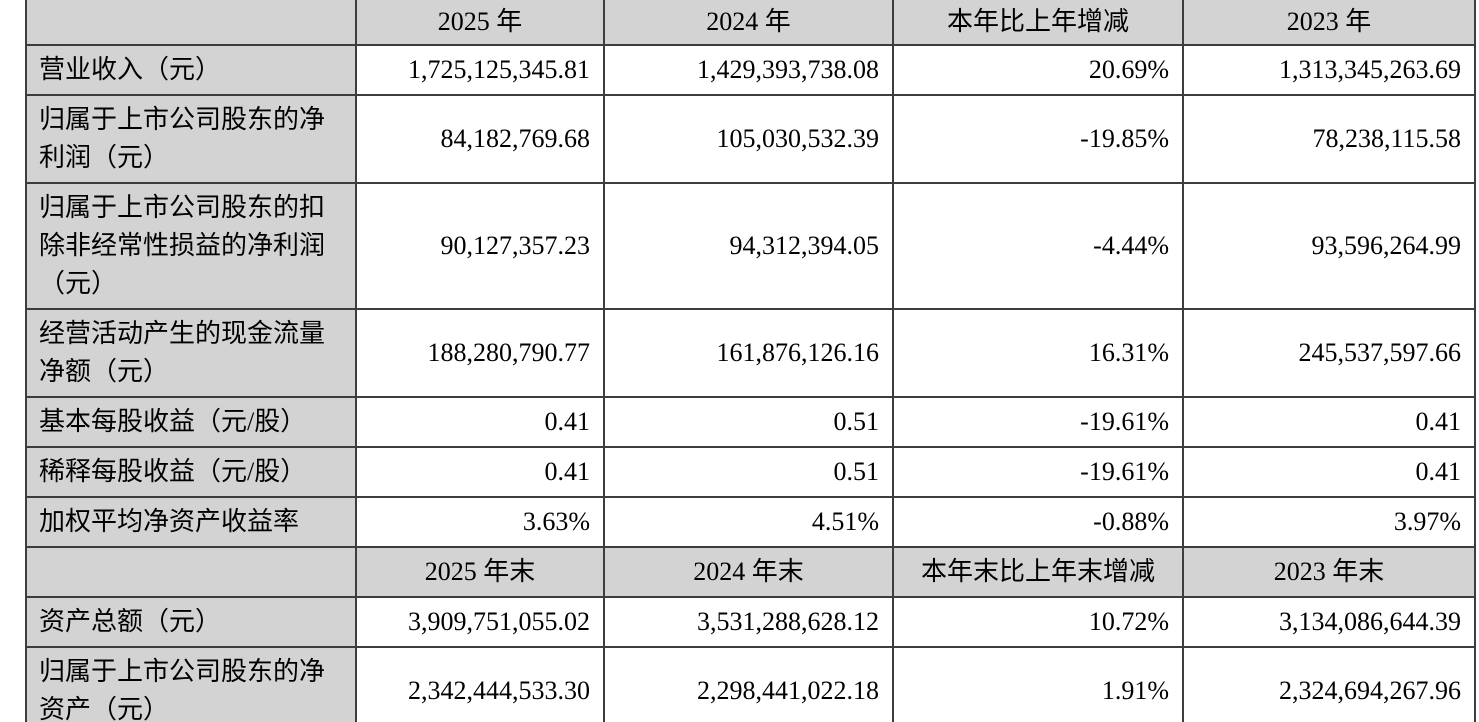  What do you see at coordinates (480, 684) in the screenshot?
I see `value-2025-end: 2,342,444,533.30` at bounding box center [480, 684].